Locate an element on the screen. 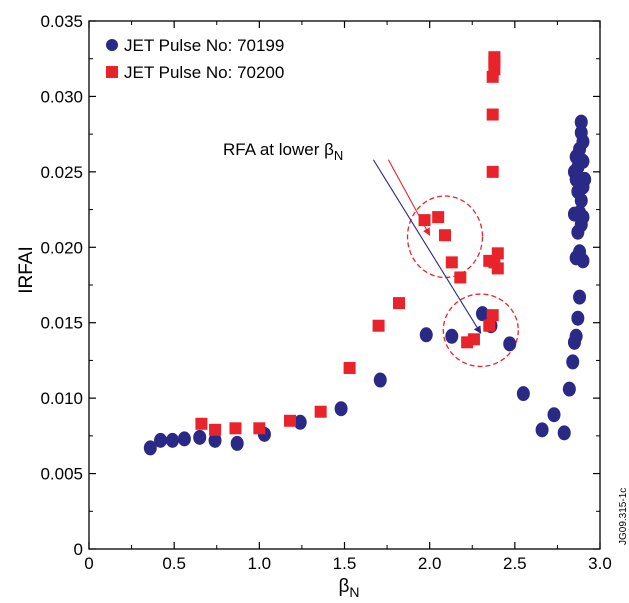 Image resolution: width=629 pixels, height=603 pixels. figure-id: JG09.315-1c is located at coordinates (623, 516).